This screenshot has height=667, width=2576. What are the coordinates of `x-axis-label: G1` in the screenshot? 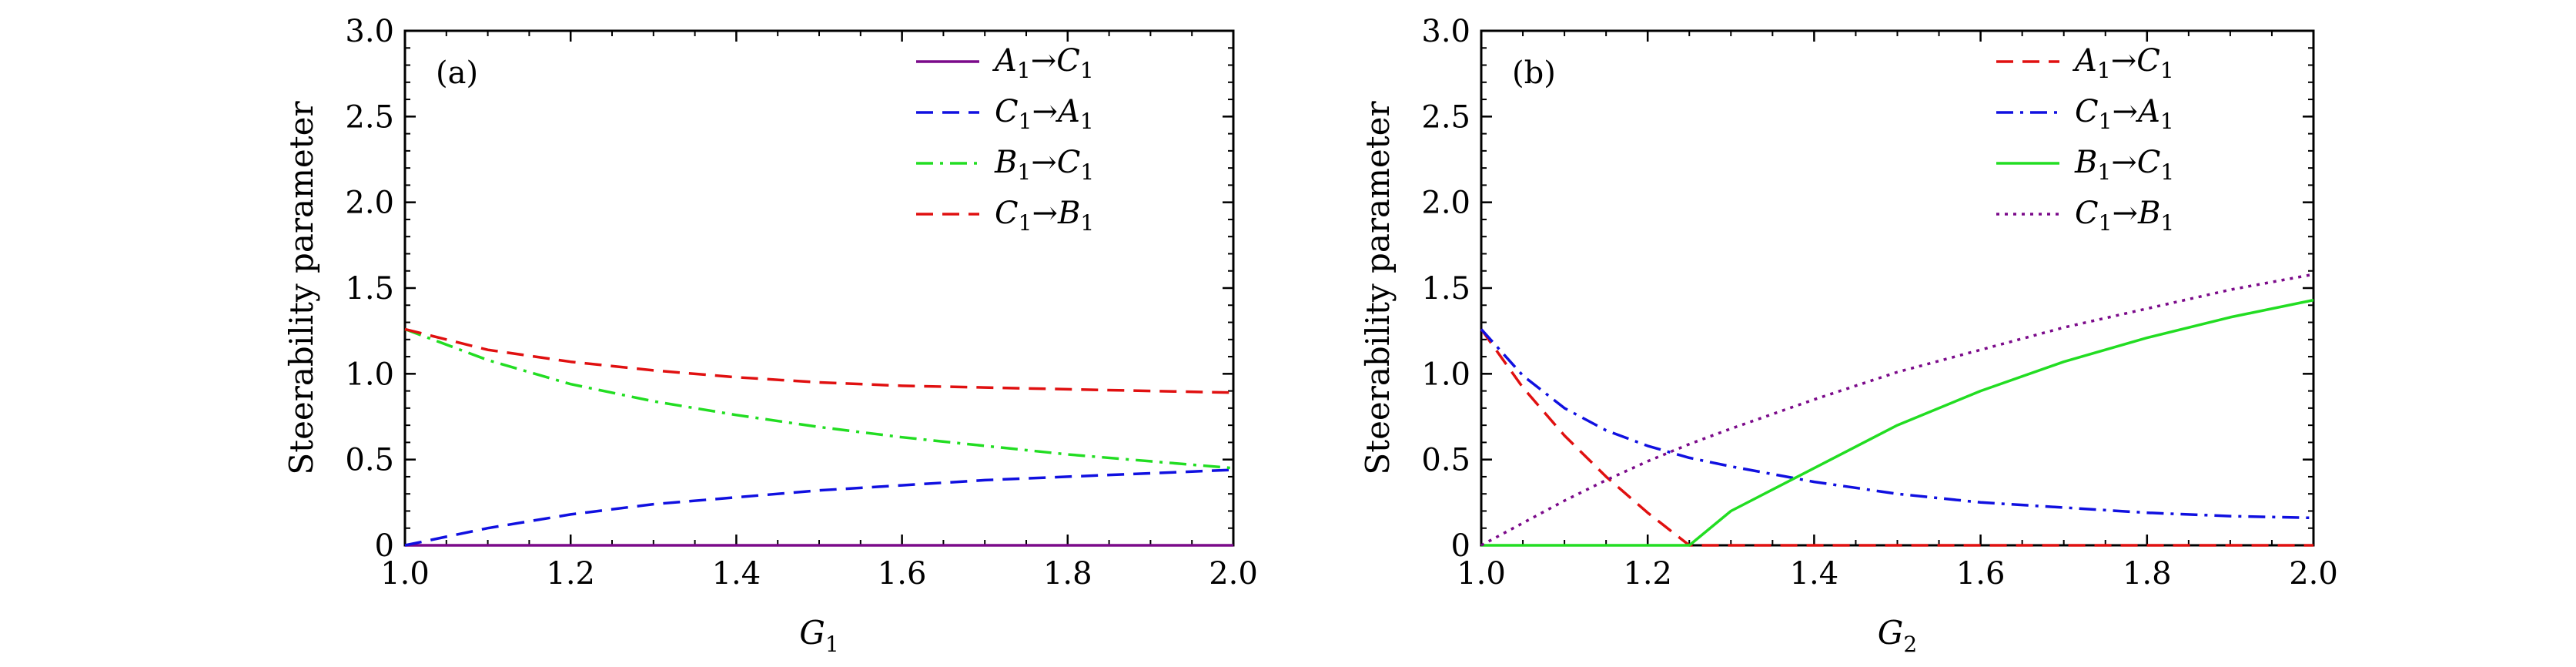 It's located at (818, 635).